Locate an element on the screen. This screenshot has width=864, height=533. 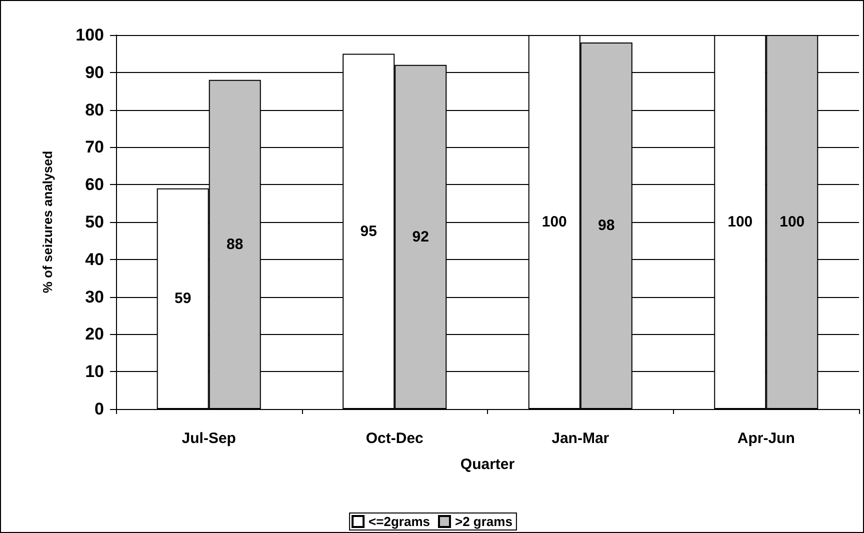
y-tick-label: 10 is located at coordinates (94, 372).